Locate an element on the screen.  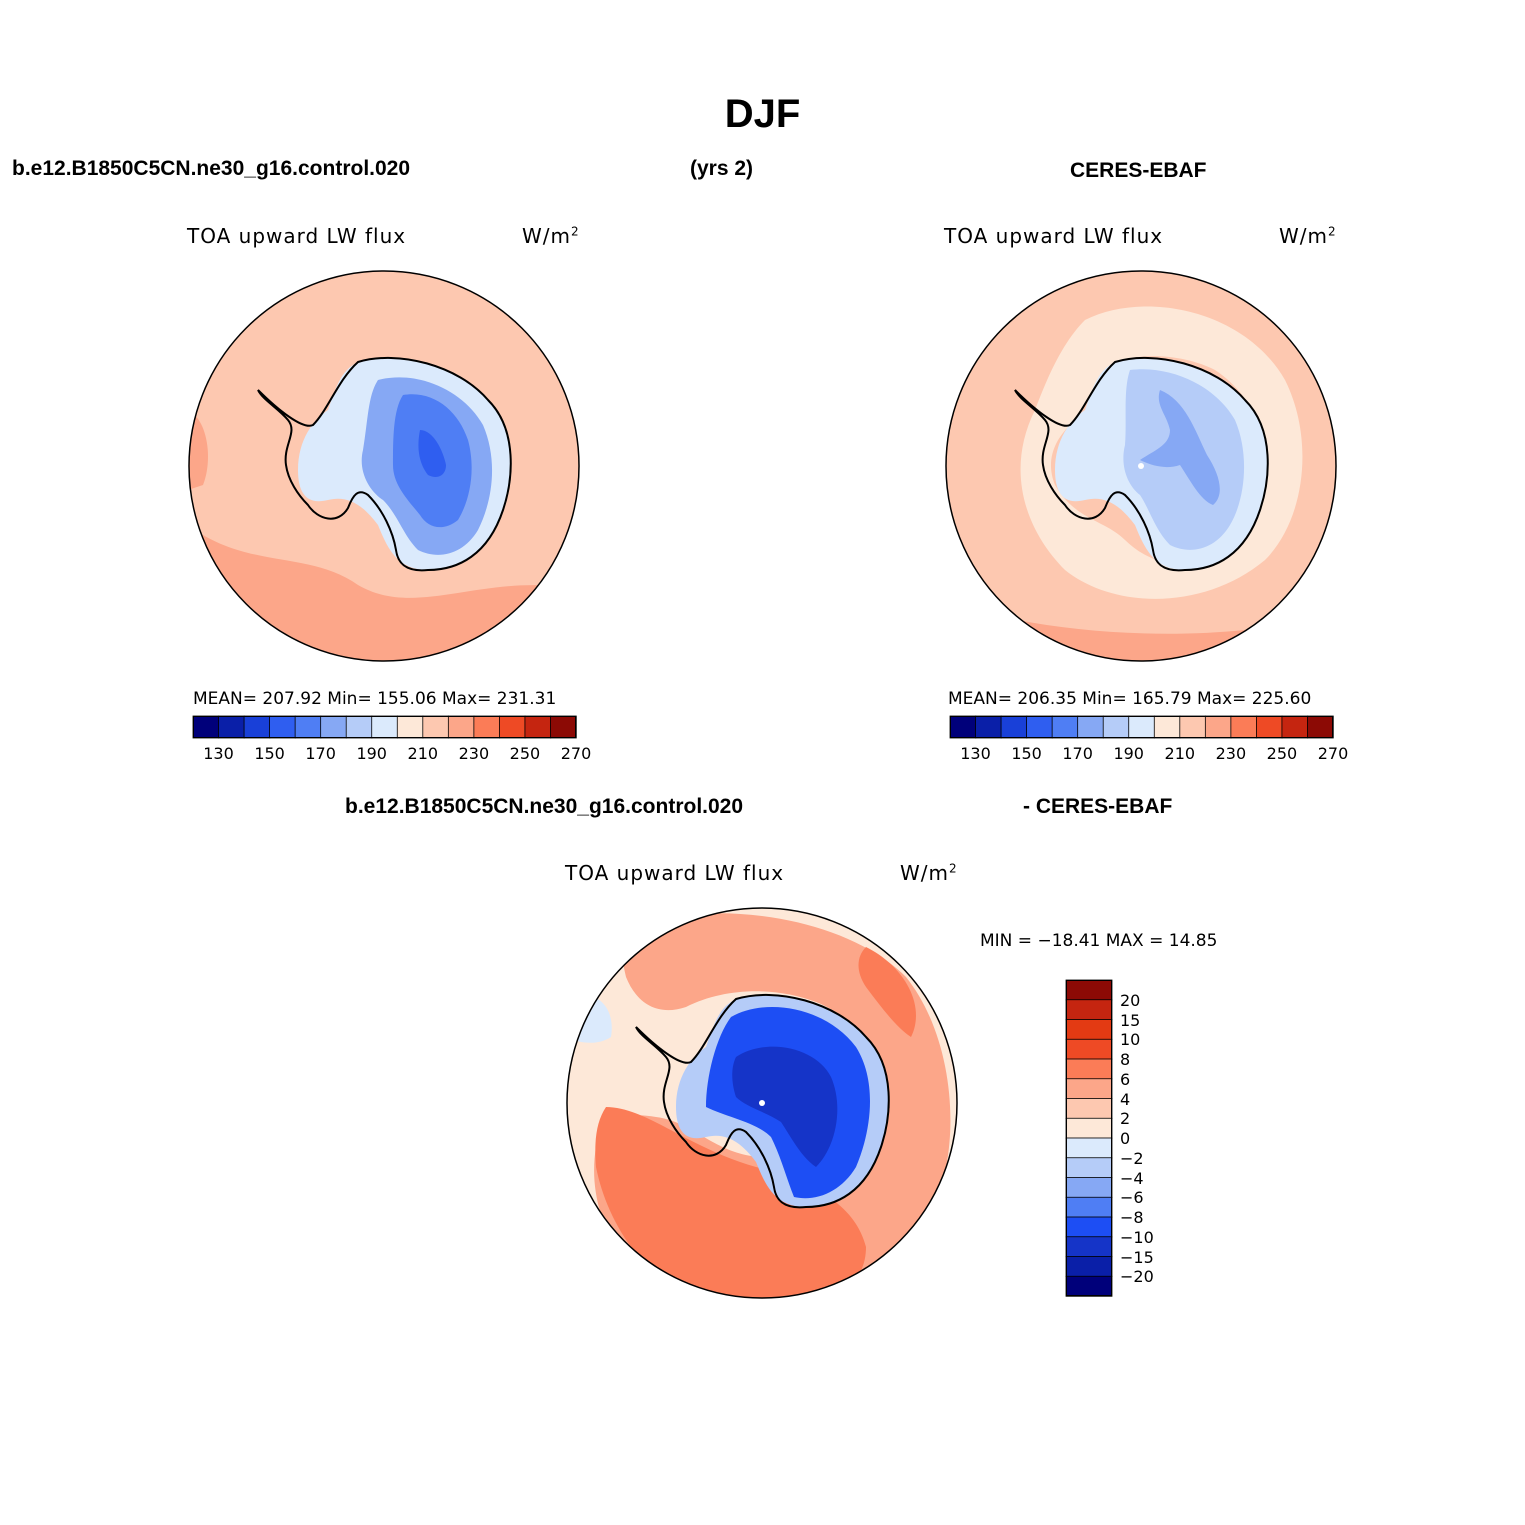
colorbar-tick-label: −8 is located at coordinates (1132, 1217).